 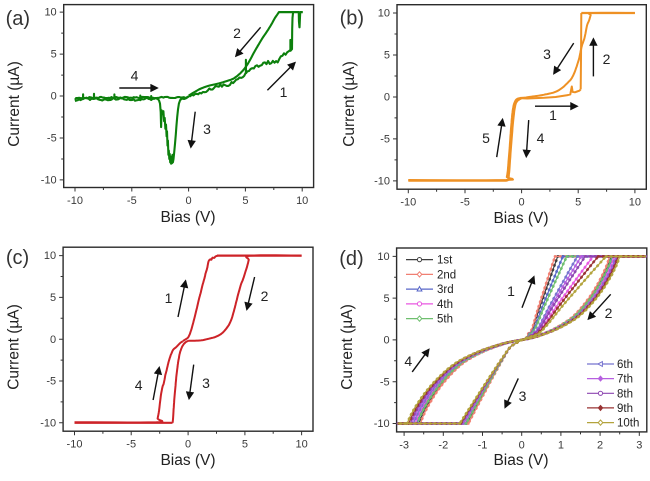 I want to click on svg-text: (a), so click(x=18, y=19).